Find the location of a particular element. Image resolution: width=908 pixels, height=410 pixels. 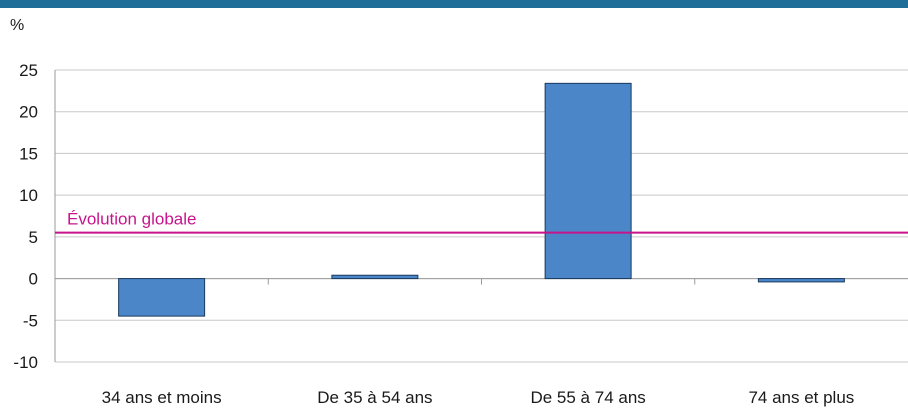

y-tick-label: 25 is located at coordinates (28, 70).